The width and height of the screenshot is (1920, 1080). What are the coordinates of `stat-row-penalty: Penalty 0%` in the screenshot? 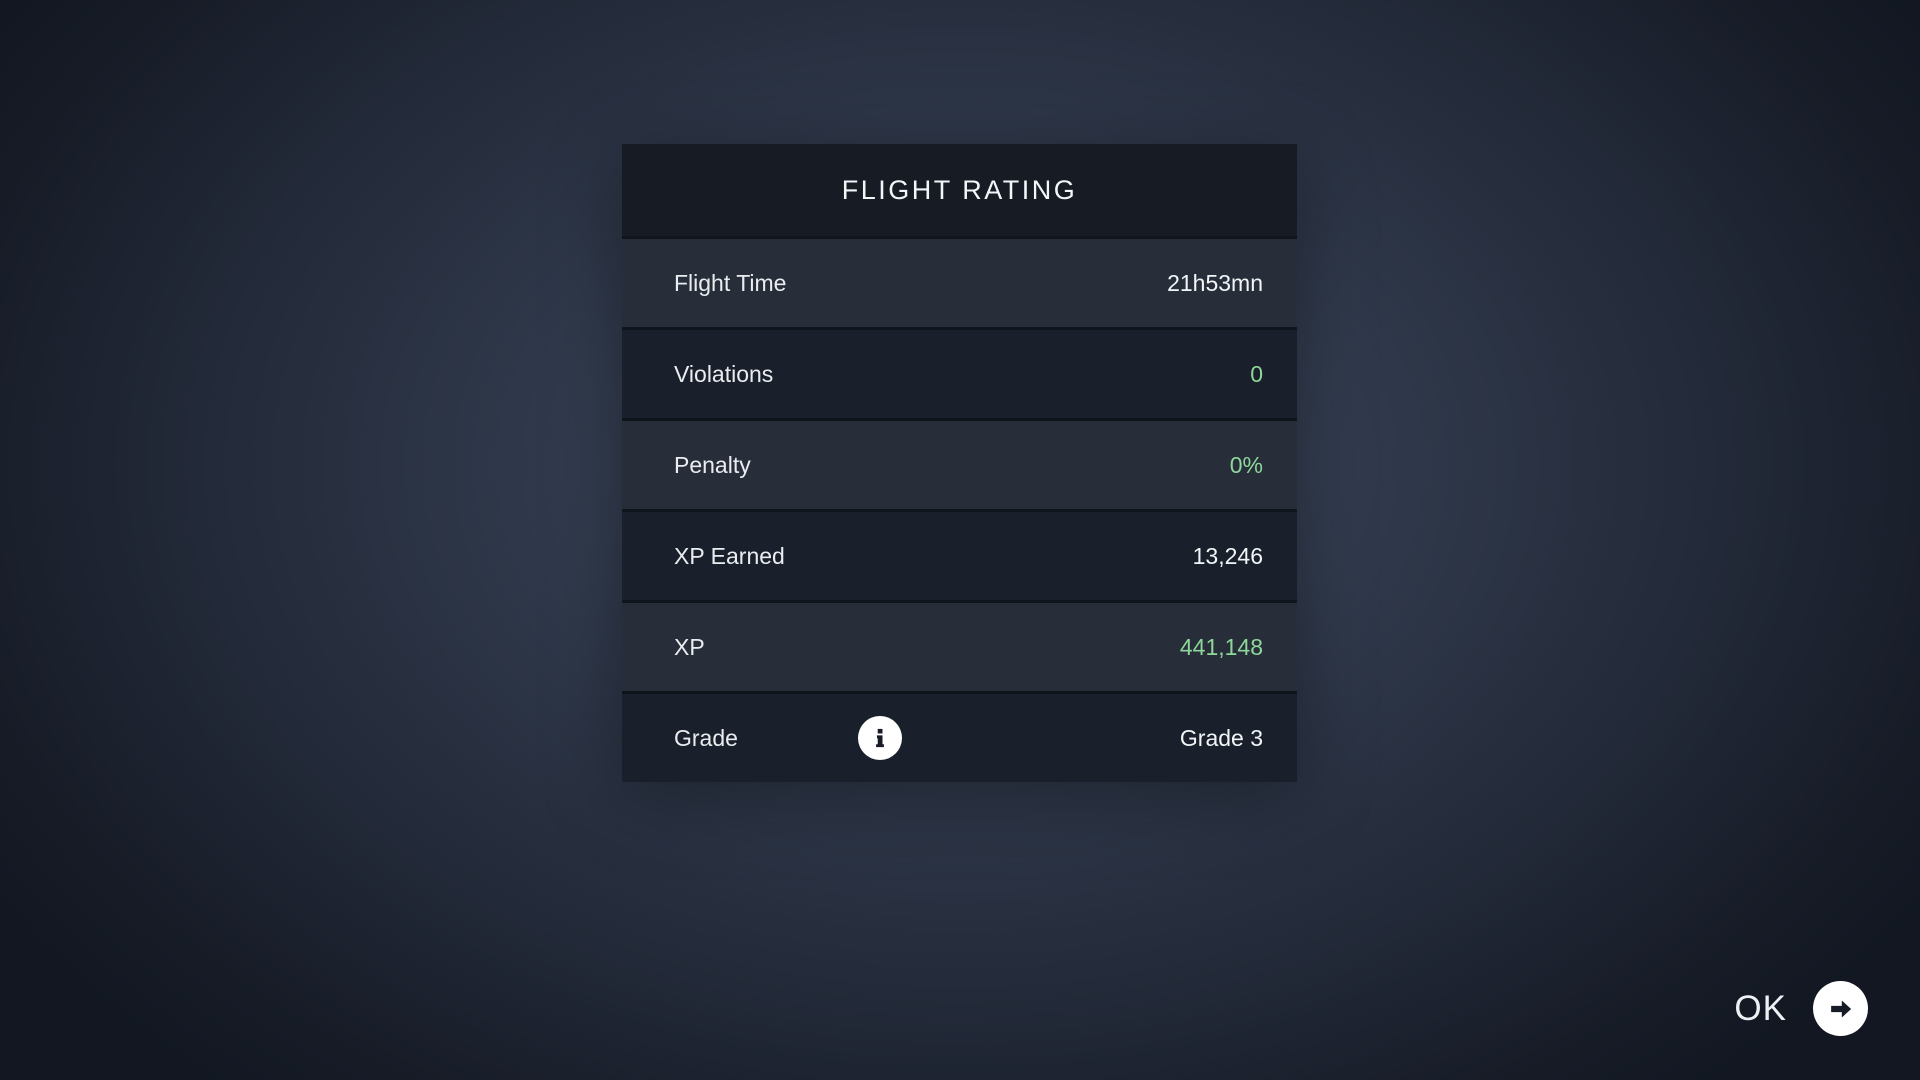 It's located at (959, 465).